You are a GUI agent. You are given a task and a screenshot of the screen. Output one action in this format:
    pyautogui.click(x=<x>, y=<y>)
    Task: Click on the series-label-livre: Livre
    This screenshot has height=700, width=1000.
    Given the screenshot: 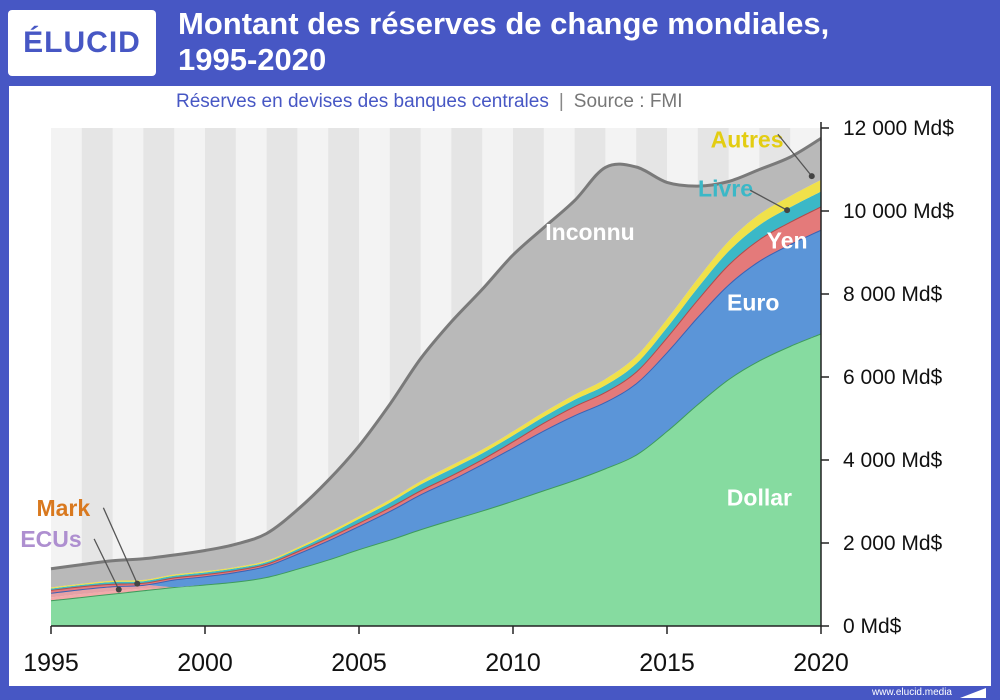 What is the action you would take?
    pyautogui.click(x=725, y=188)
    